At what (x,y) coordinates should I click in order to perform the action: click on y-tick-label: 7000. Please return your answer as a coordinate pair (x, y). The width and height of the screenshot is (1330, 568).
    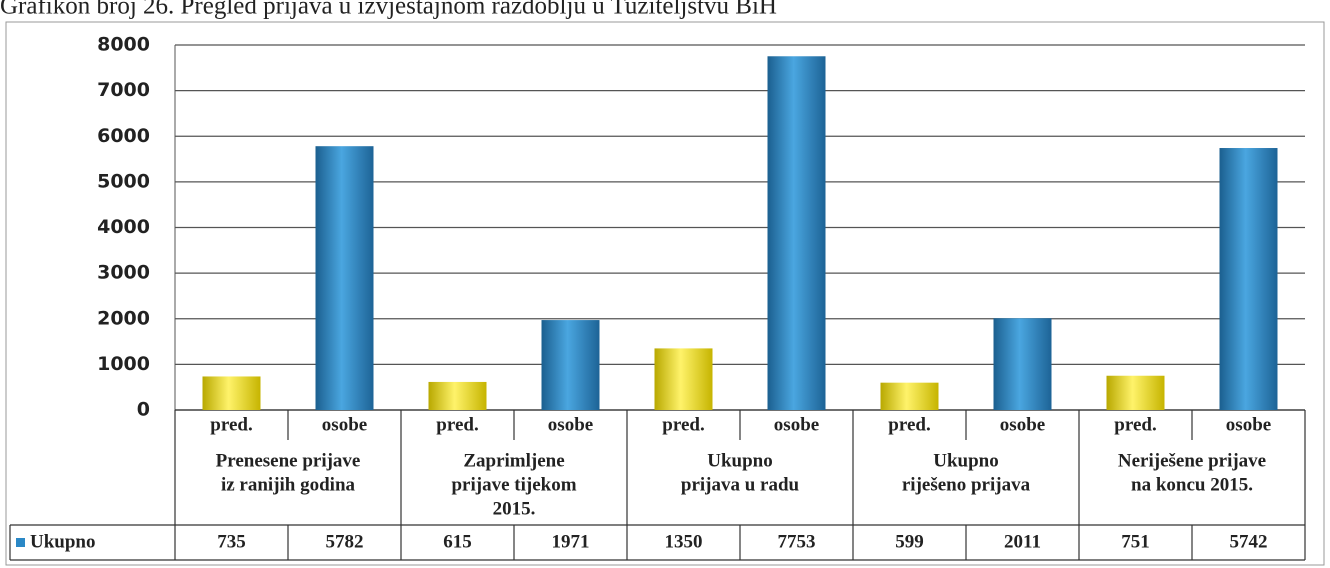
    Looking at the image, I should click on (123, 90).